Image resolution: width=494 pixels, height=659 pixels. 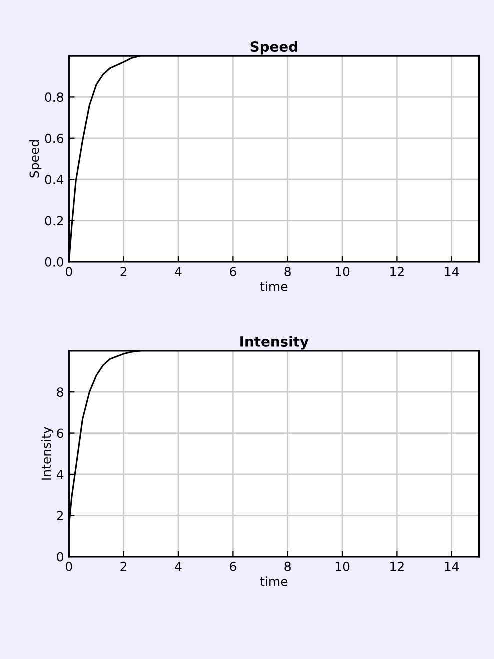 What do you see at coordinates (47, 453) in the screenshot?
I see `y-axis-title: Intensity` at bounding box center [47, 453].